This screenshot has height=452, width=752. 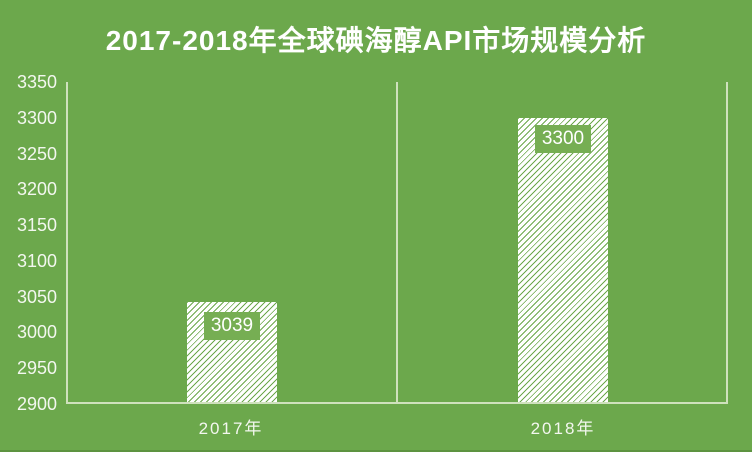 I want to click on y-axis-tick-label: 3050, so click(x=36, y=297).